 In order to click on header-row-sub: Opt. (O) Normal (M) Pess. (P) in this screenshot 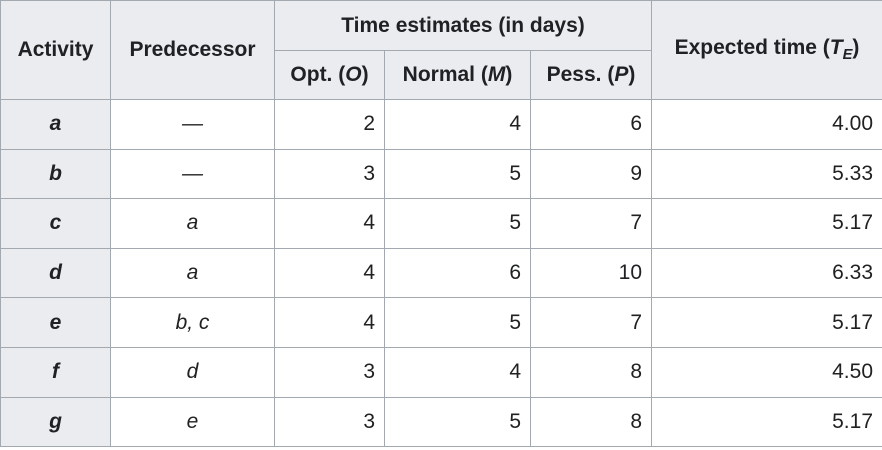, I will do `click(441, 75)`.